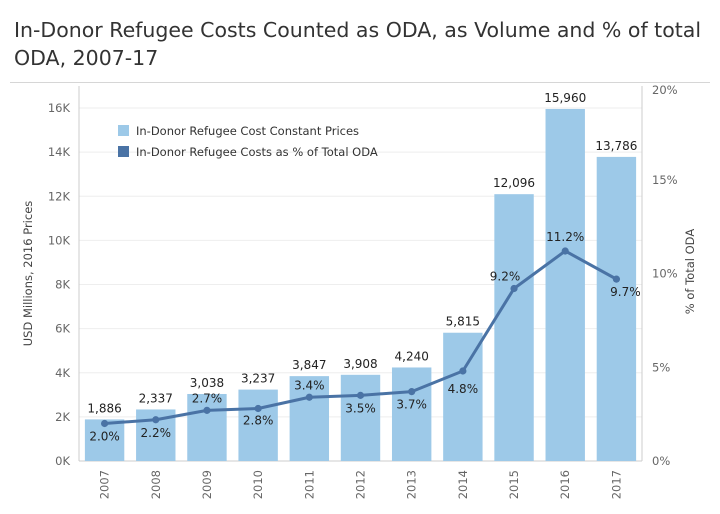 The height and width of the screenshot is (514, 720). I want to click on legend-swatch-bar, so click(123, 130).